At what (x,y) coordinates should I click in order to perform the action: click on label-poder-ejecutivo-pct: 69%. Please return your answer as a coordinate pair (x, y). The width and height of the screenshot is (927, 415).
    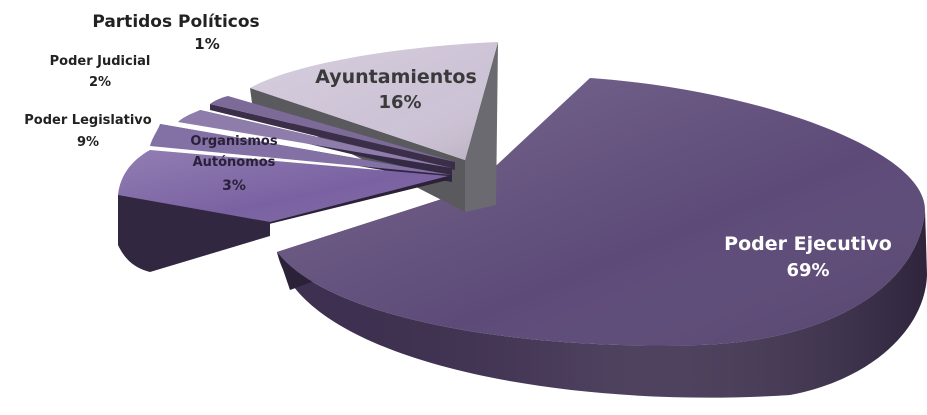
    Looking at the image, I should click on (807, 270).